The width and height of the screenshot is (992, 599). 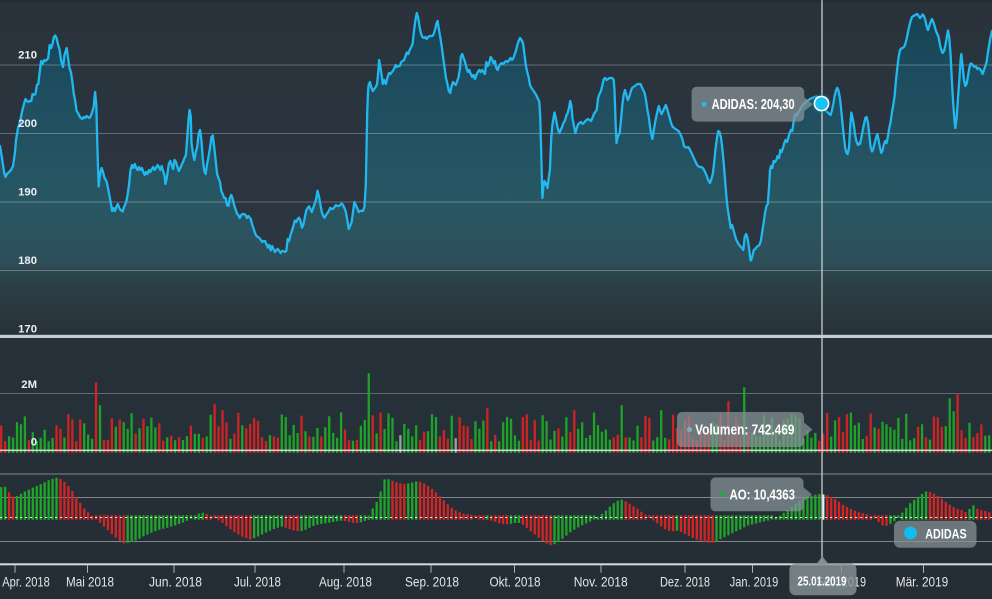 What do you see at coordinates (27, 56) in the screenshot?
I see `svg-text: 210` at bounding box center [27, 56].